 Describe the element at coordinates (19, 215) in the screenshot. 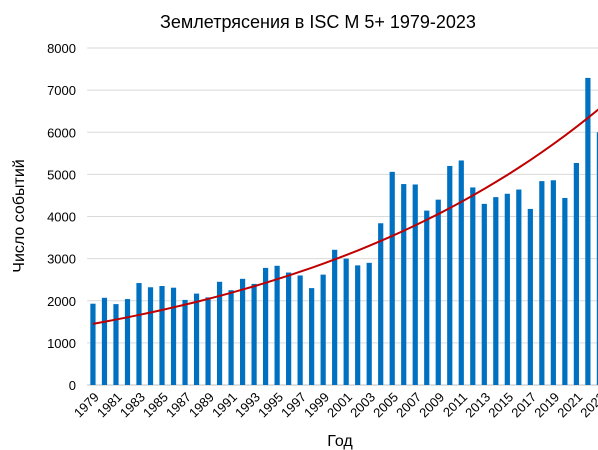

I see `y-axis-label: Число событий` at that location.